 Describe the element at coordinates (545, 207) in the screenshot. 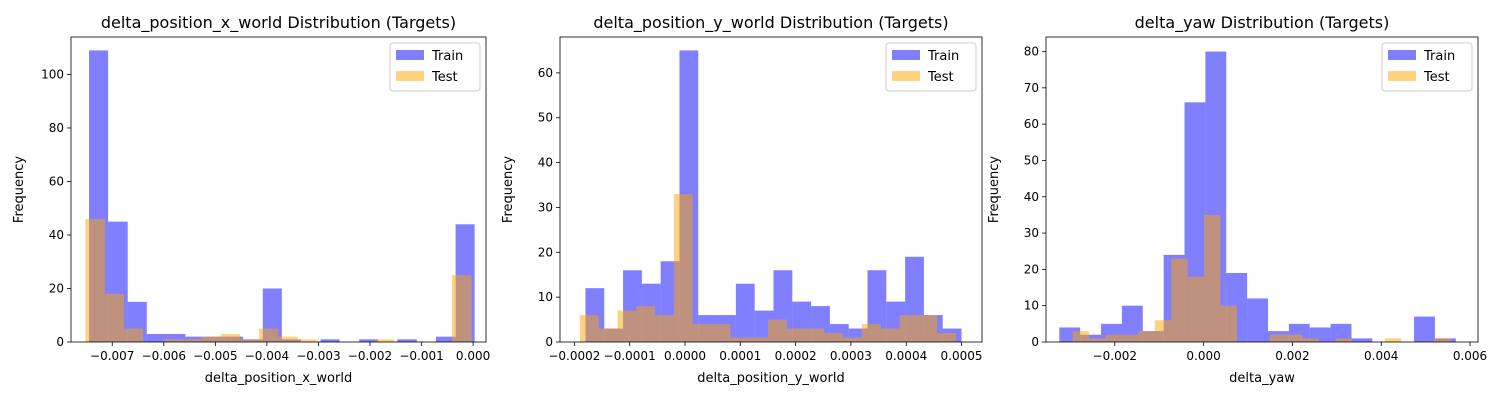

I see `y-tick-label: 30` at that location.